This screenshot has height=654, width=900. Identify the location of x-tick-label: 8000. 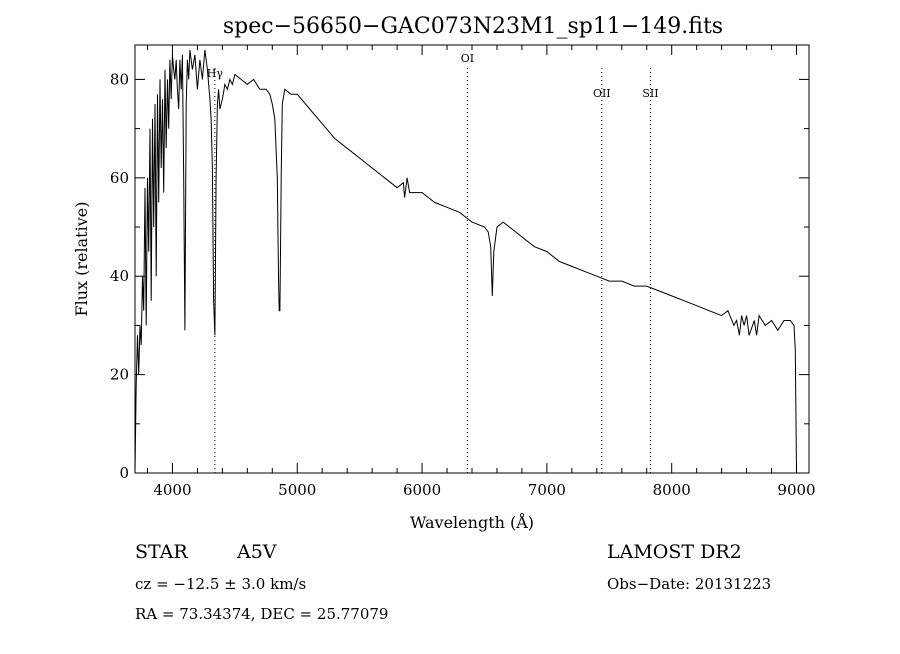
(672, 490).